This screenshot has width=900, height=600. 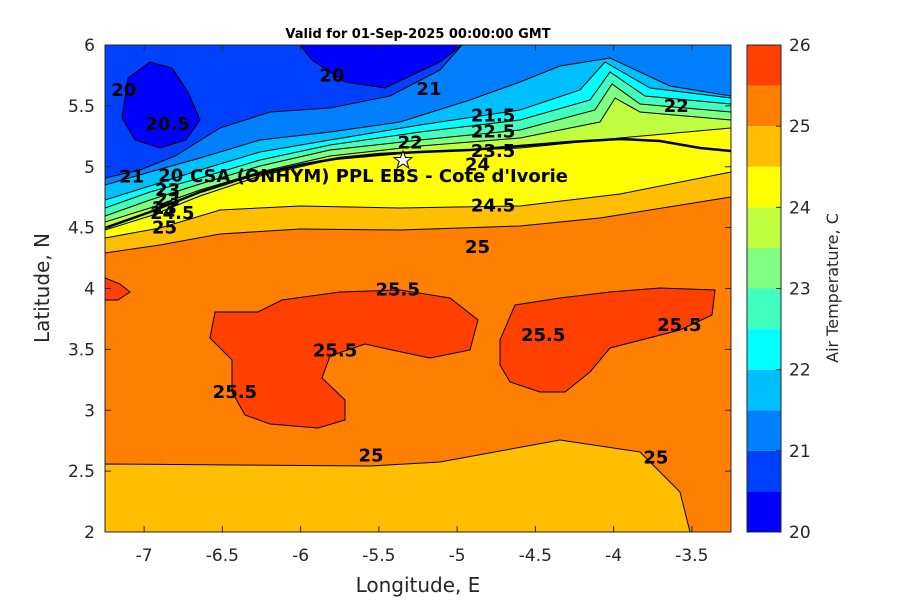 What do you see at coordinates (284, 67) in the screenshot?
I see `band-20.0-a` at bounding box center [284, 67].